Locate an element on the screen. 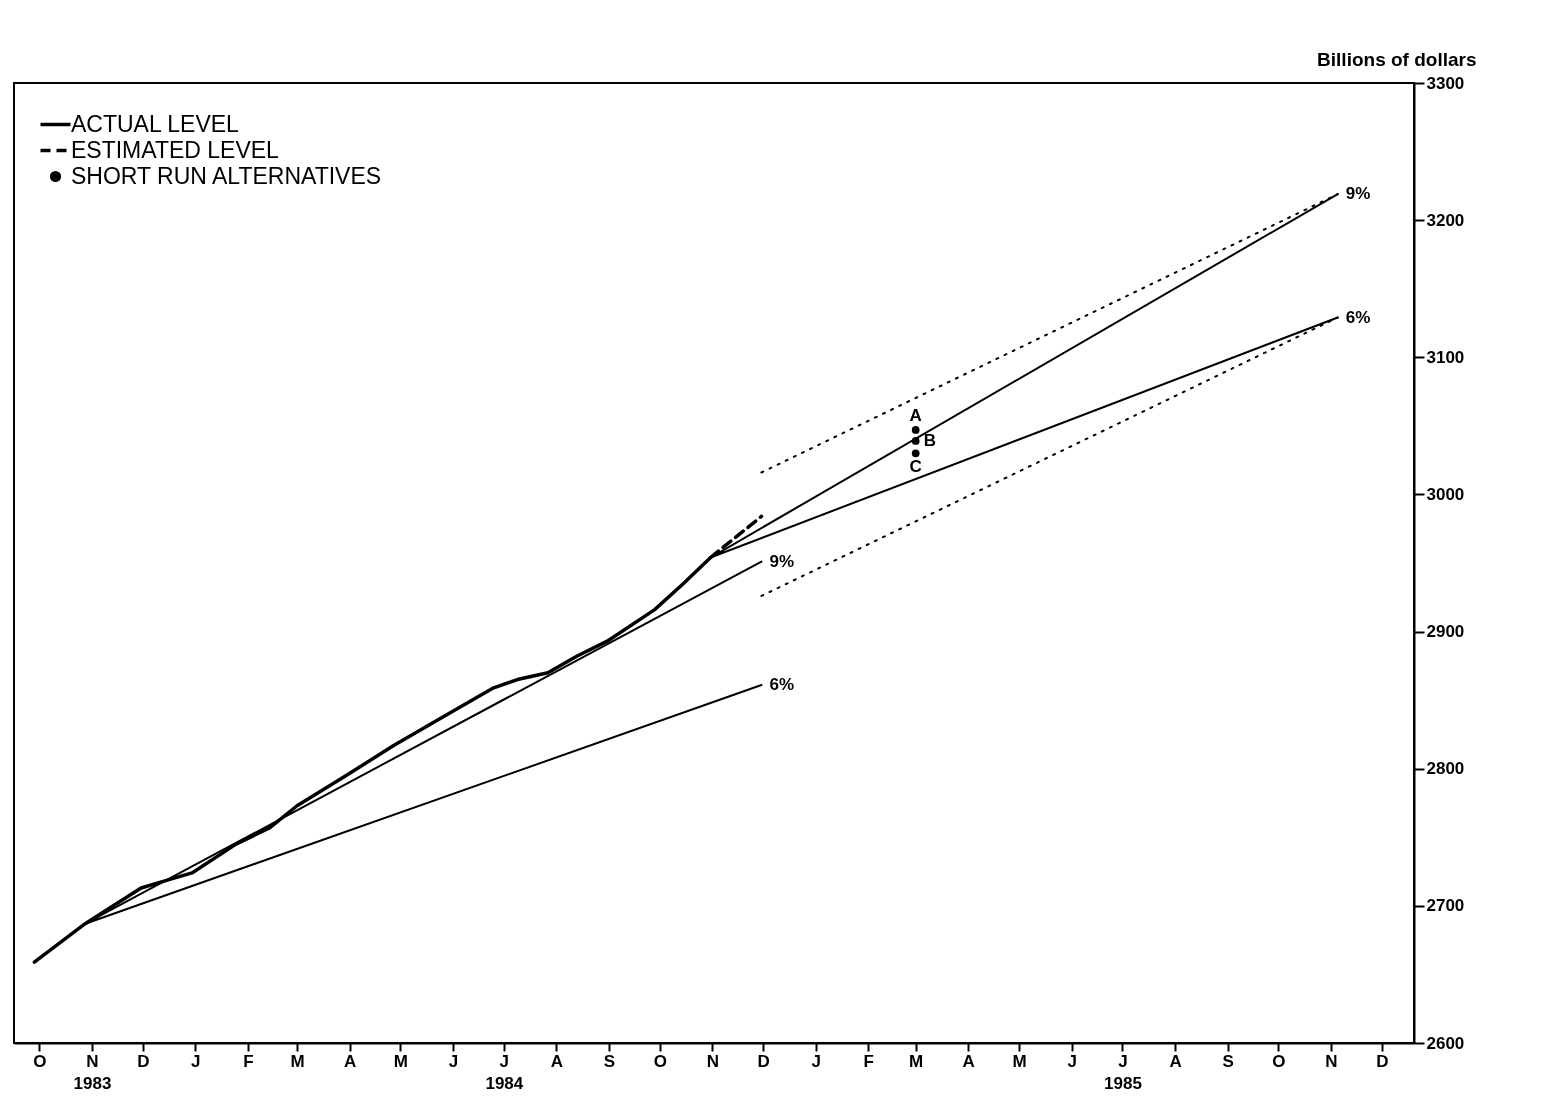 This screenshot has width=1544, height=1106. annotation: C is located at coordinates (915, 467).